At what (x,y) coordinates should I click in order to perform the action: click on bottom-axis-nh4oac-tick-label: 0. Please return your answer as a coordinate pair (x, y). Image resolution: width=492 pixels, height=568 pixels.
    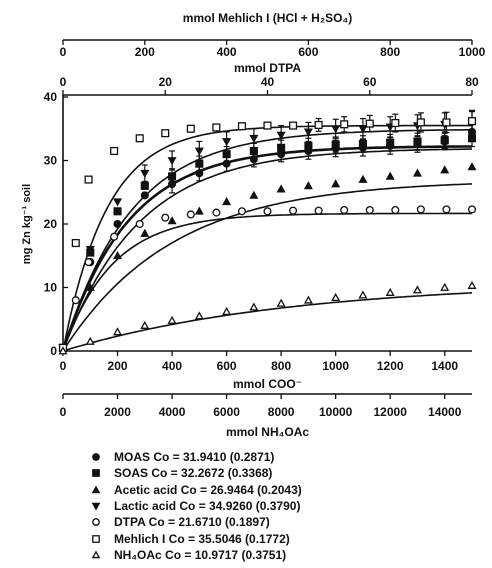
    Looking at the image, I should click on (63, 412).